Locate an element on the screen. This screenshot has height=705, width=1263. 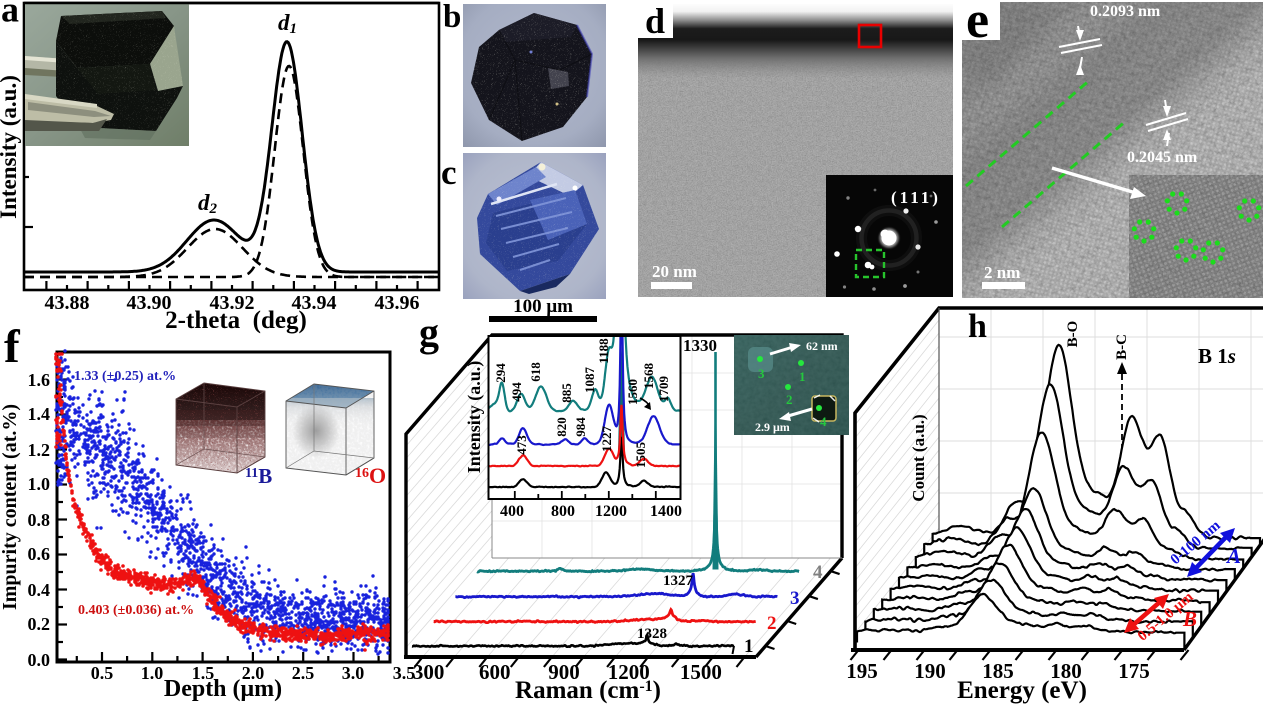
svg-text: 3.5 is located at coordinates (404, 673).